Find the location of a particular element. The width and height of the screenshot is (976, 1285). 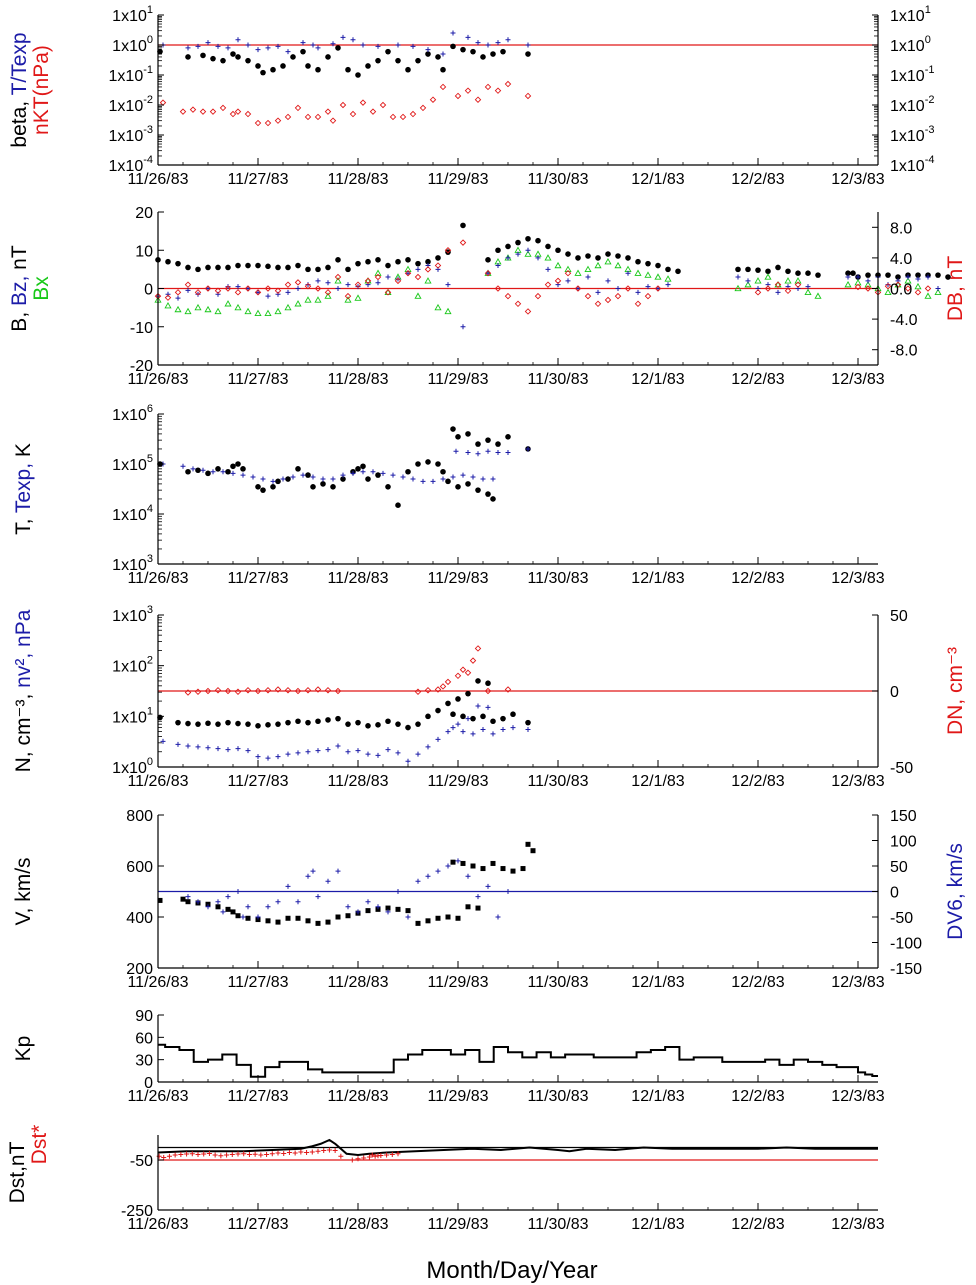

y-tick-label: -10 is located at coordinates (141, 328).